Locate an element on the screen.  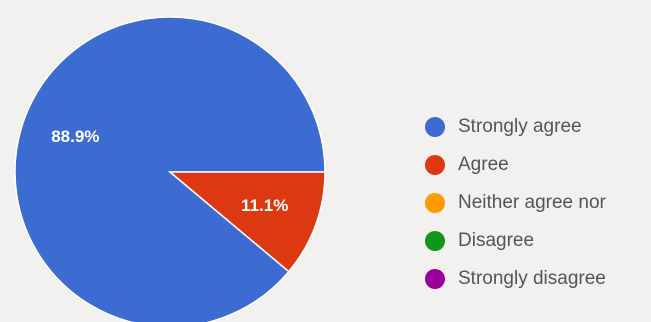
slice-label-agree: 11.1% is located at coordinates (264, 205).